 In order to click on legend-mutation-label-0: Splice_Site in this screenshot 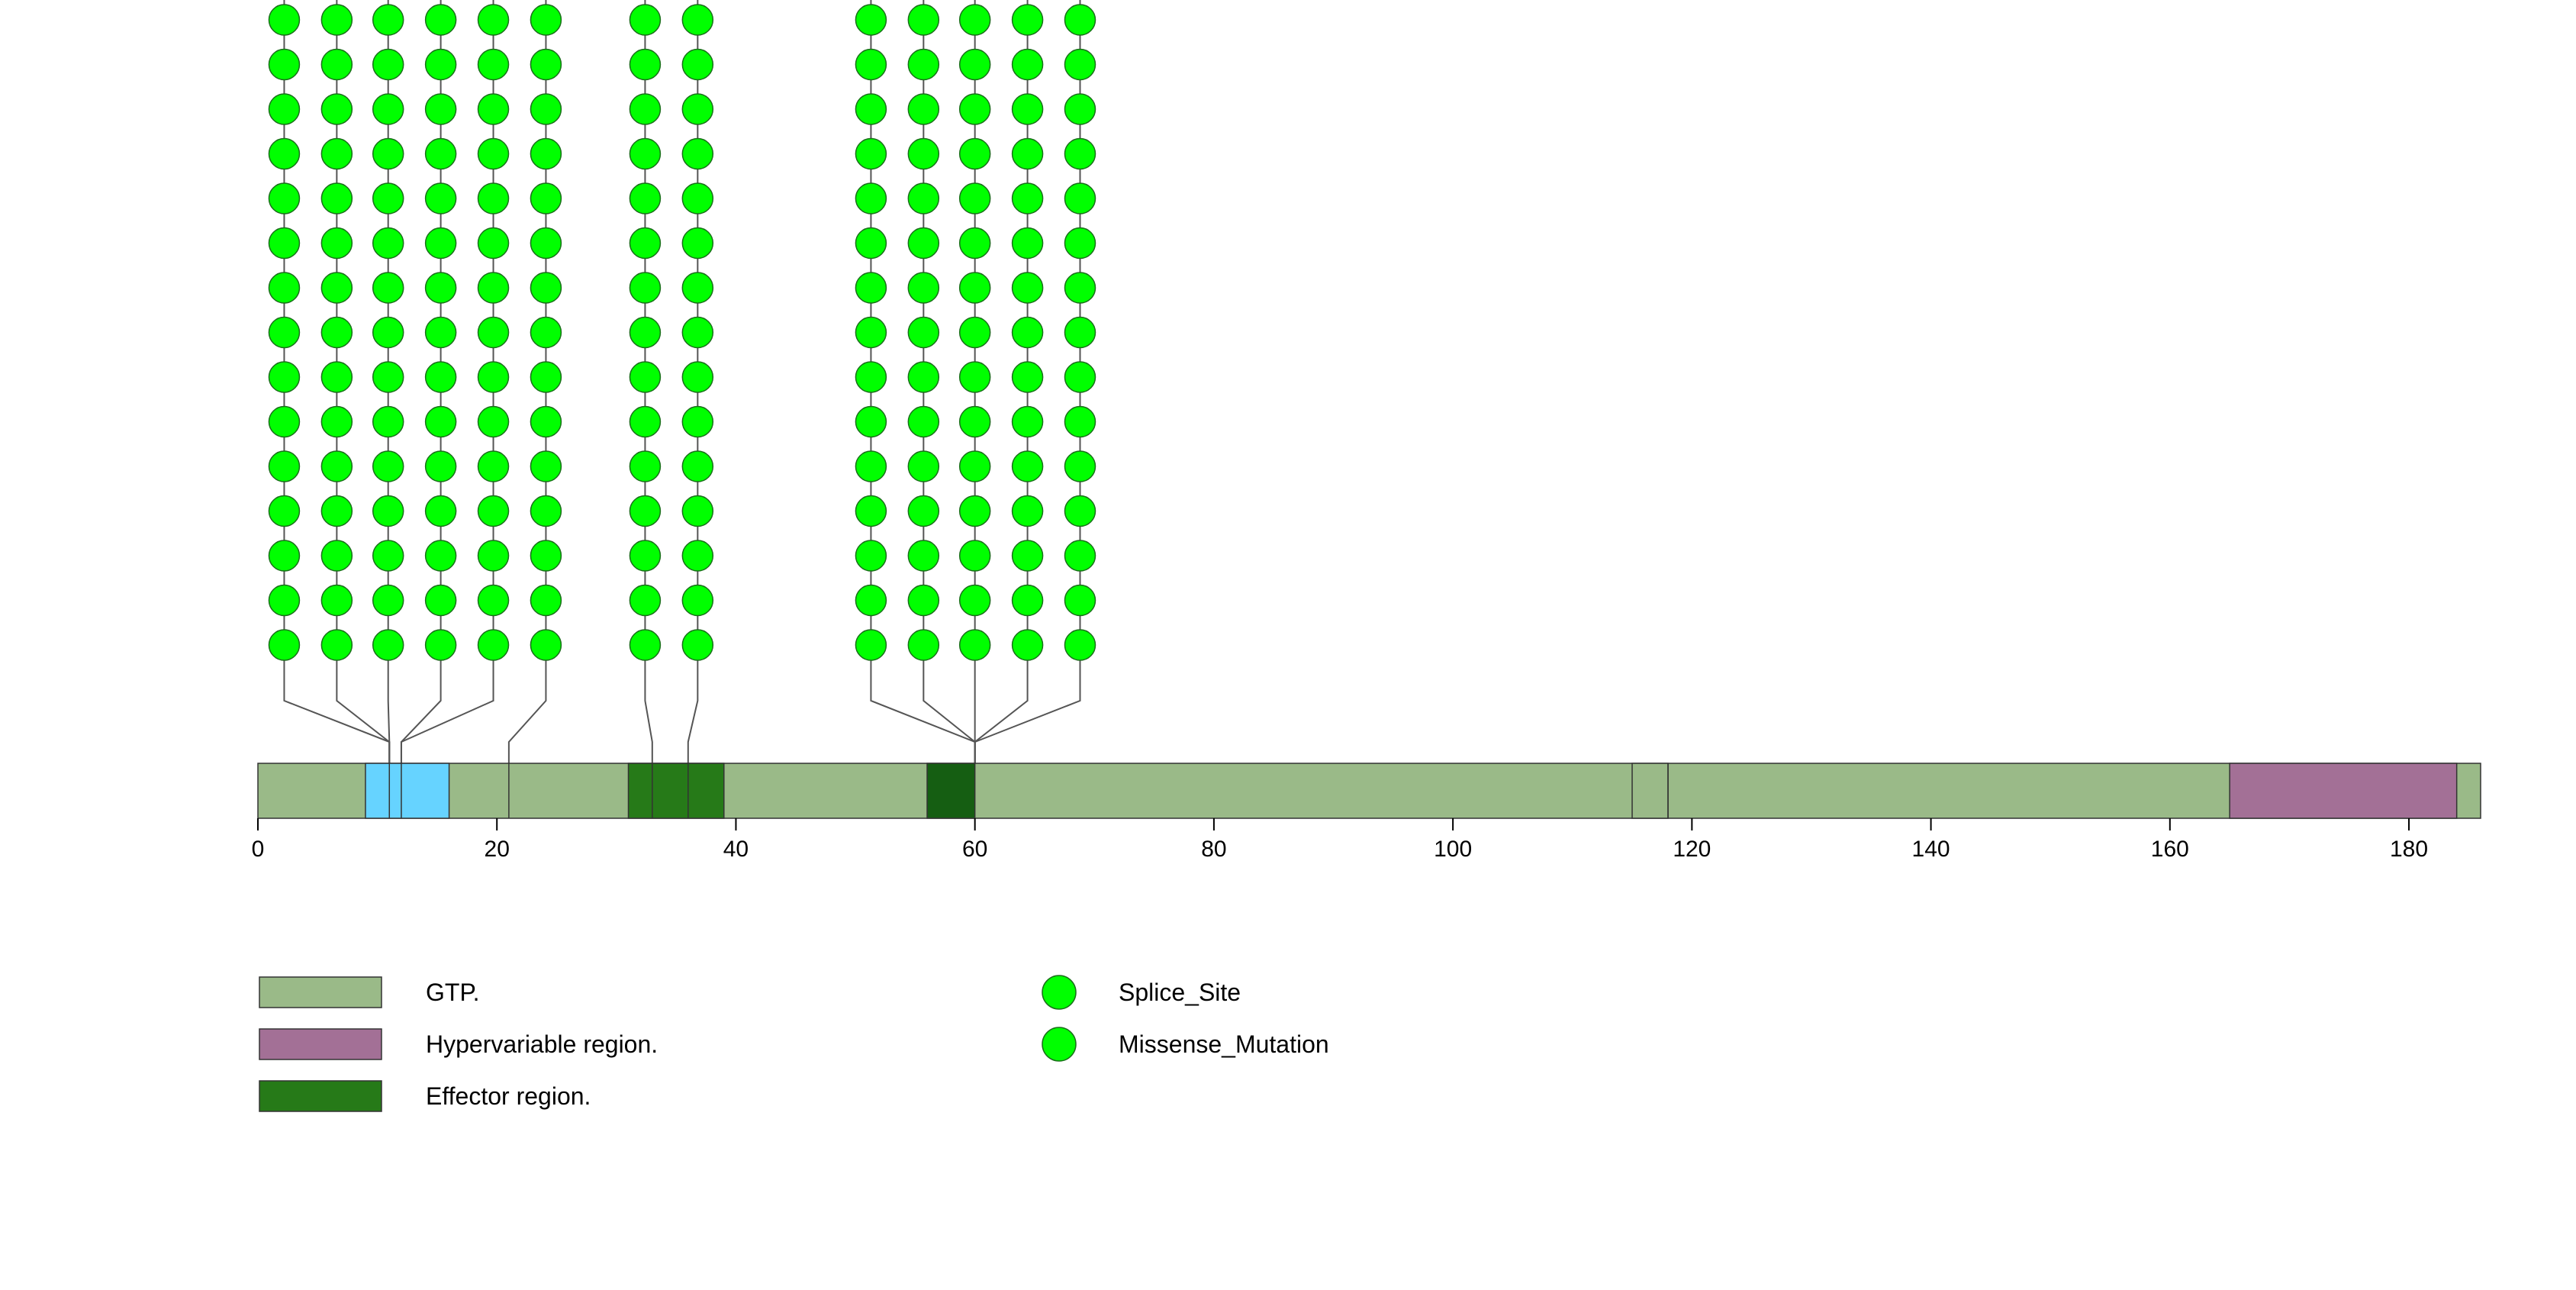, I will do `click(1180, 993)`.